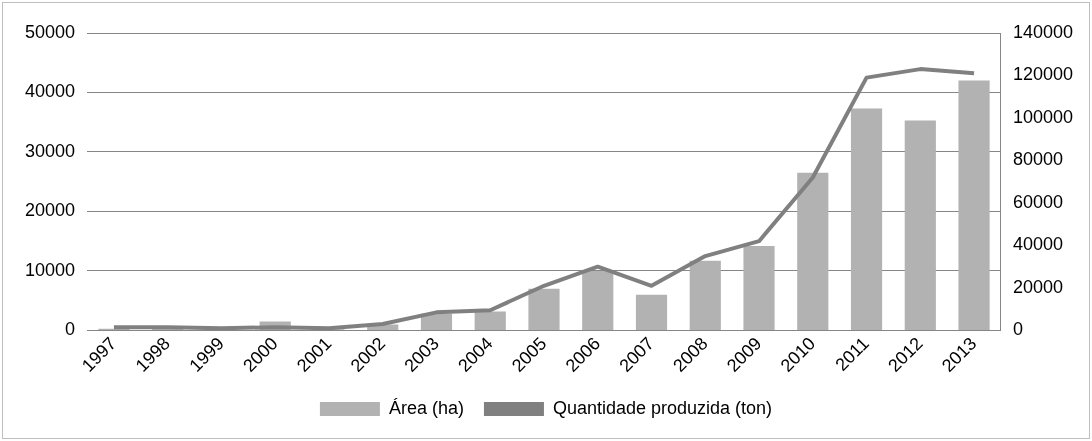  Describe the element at coordinates (50, 91) in the screenshot. I see `y-tick-label: 40000` at that location.